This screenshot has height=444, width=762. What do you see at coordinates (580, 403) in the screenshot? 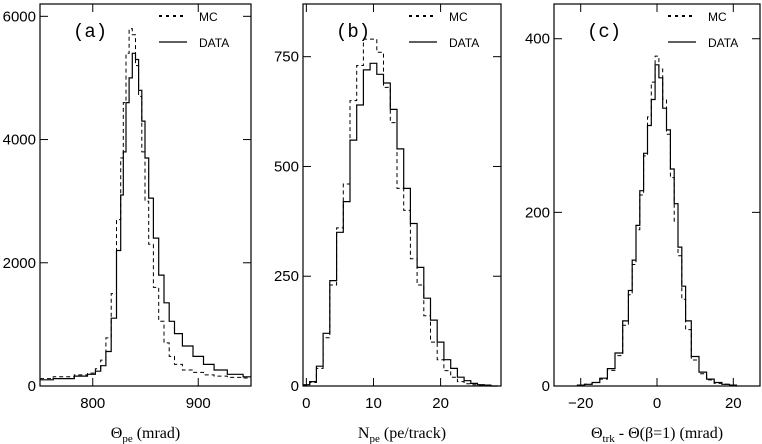
I see `x-tick-label: −20` at bounding box center [580, 403].